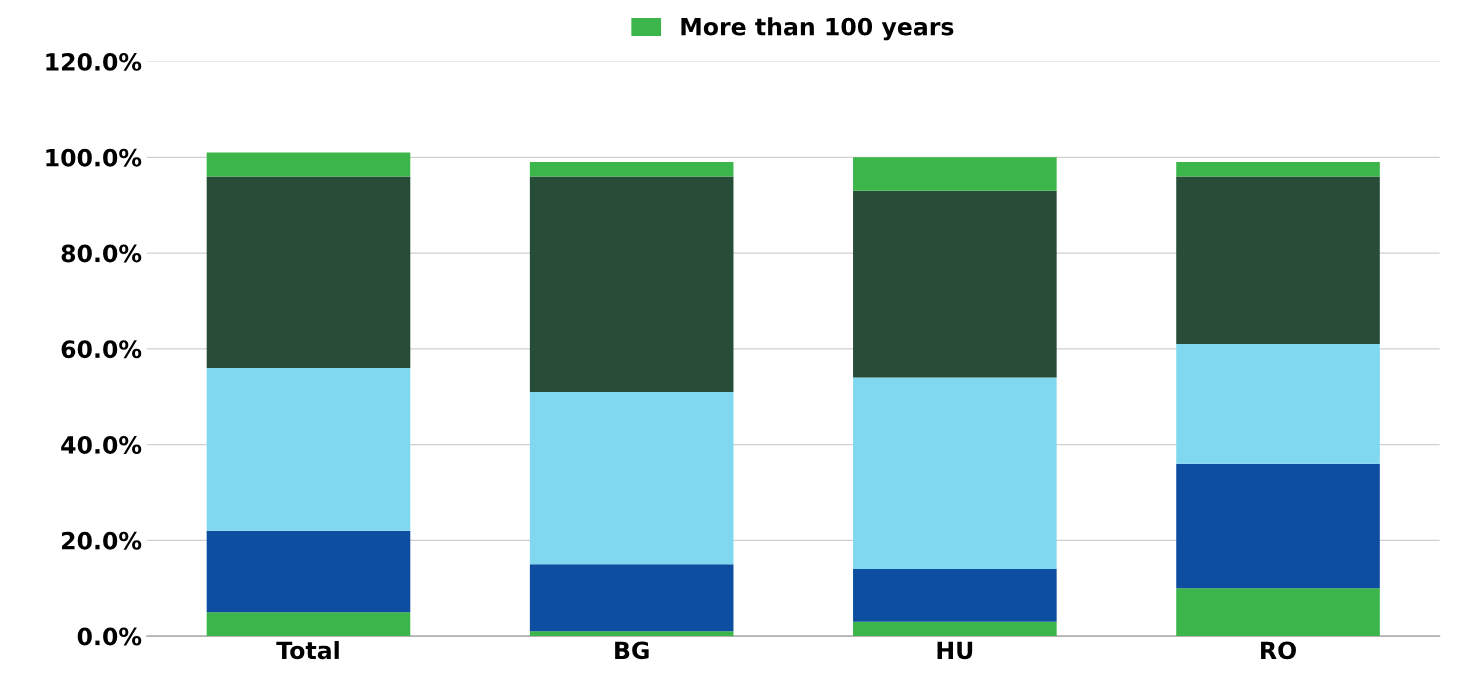  What do you see at coordinates (109, 636) in the screenshot?
I see `y-tick-label: 0.0%` at bounding box center [109, 636].